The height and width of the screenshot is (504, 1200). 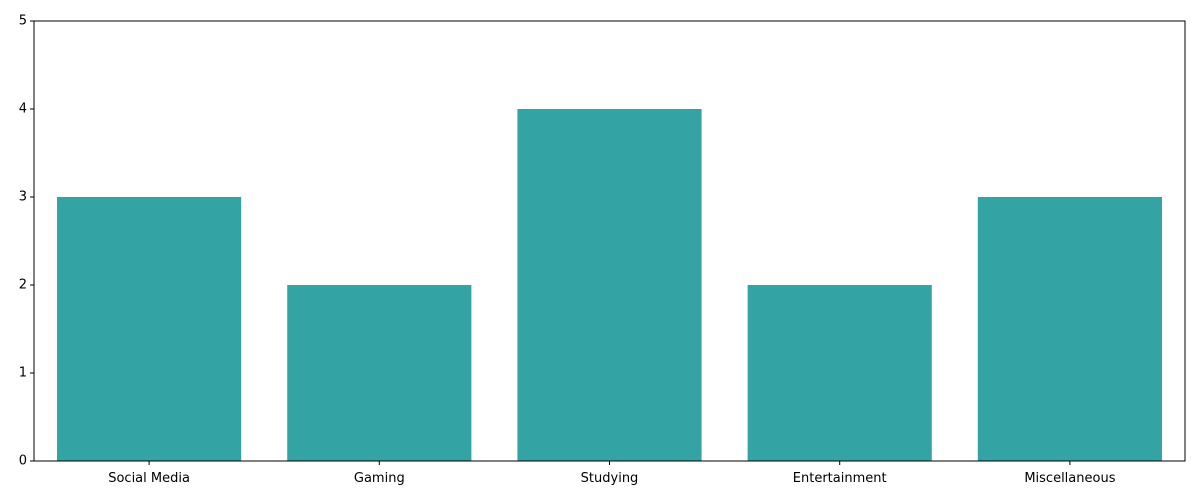 What do you see at coordinates (379, 478) in the screenshot?
I see `x-tick-label: Gaming` at bounding box center [379, 478].